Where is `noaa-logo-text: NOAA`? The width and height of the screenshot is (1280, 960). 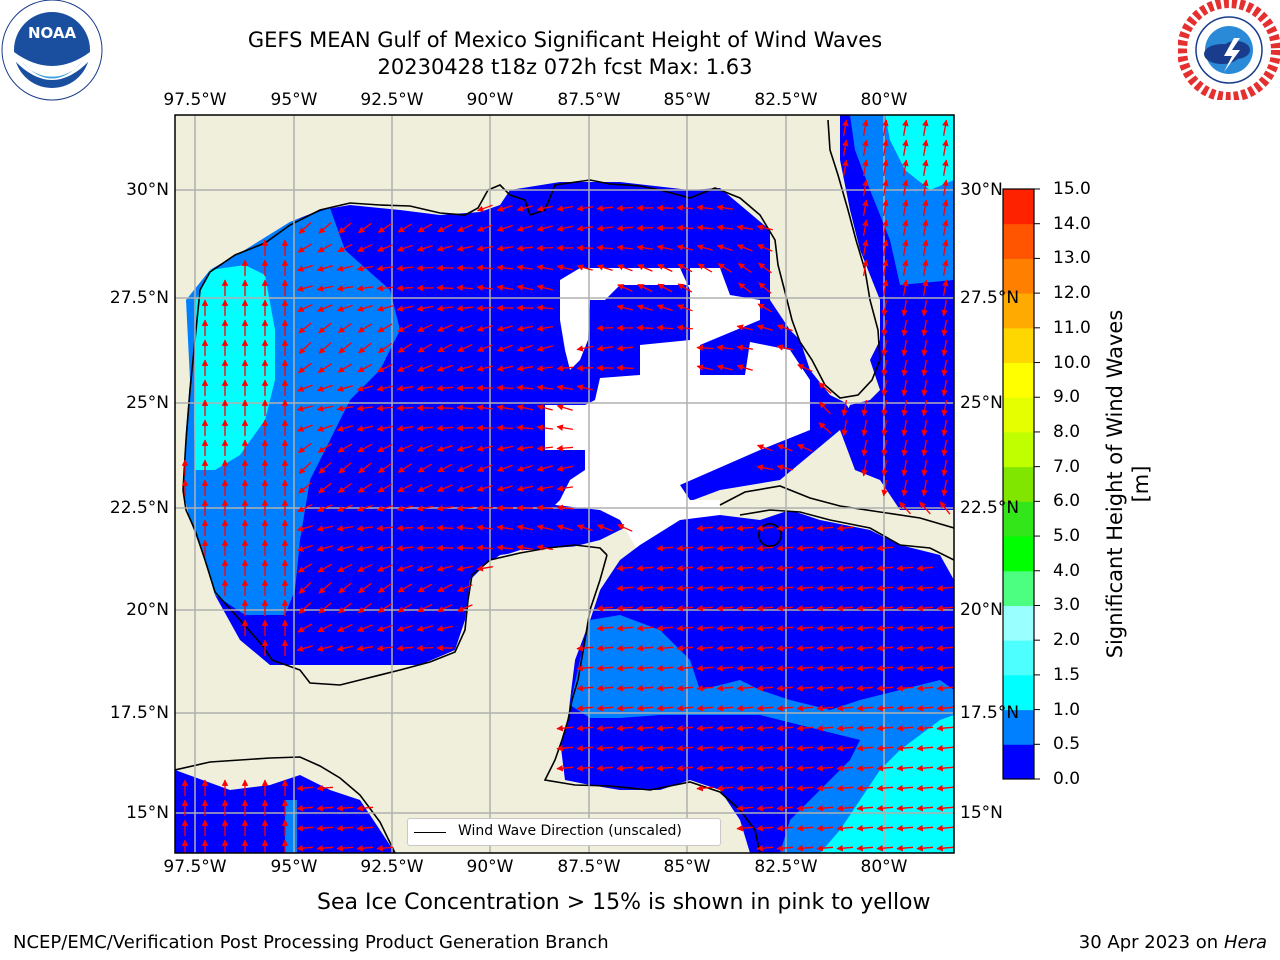
noaa-logo-text: NOAA is located at coordinates (52, 33).